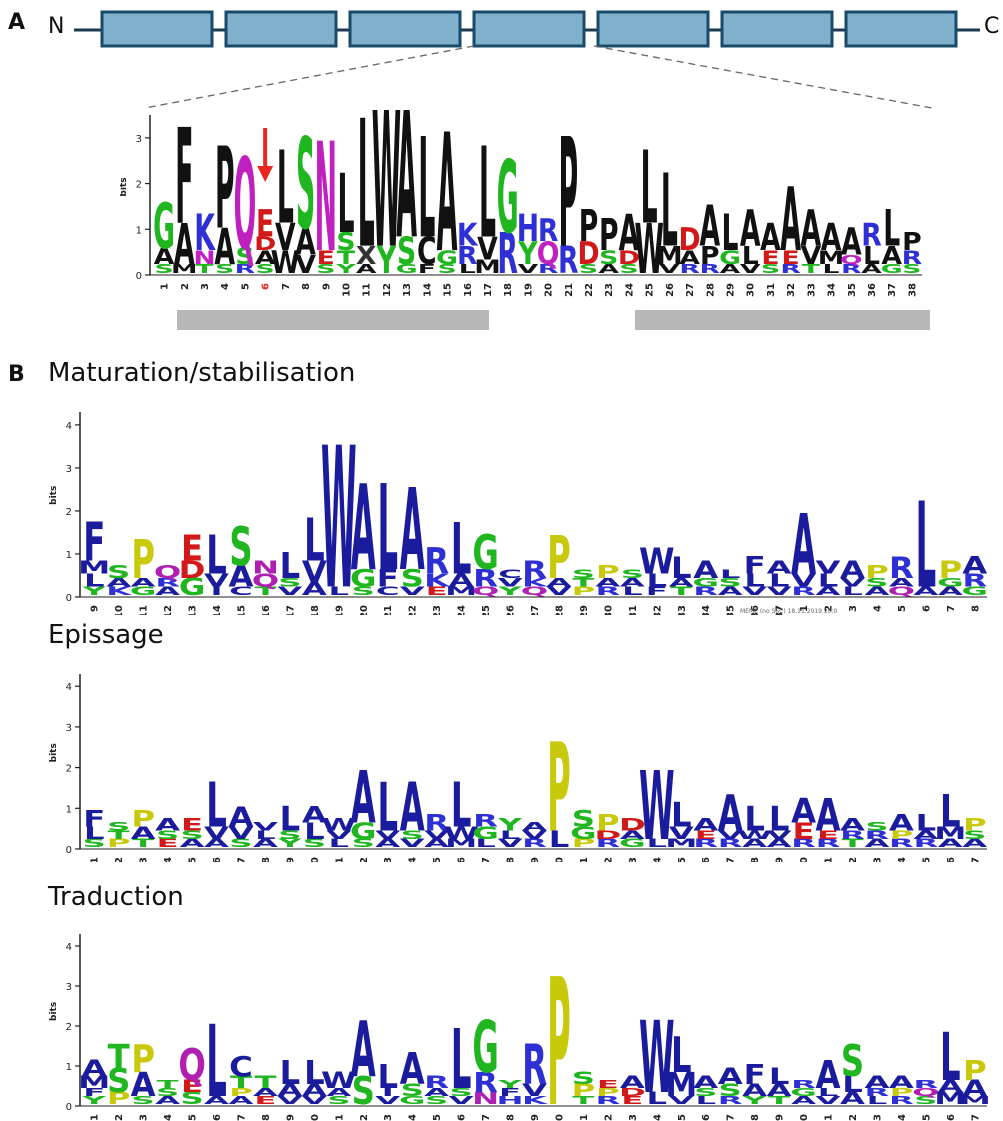  Describe the element at coordinates (670, 290) in the screenshot. I see `x-tick-label: 26` at that location.